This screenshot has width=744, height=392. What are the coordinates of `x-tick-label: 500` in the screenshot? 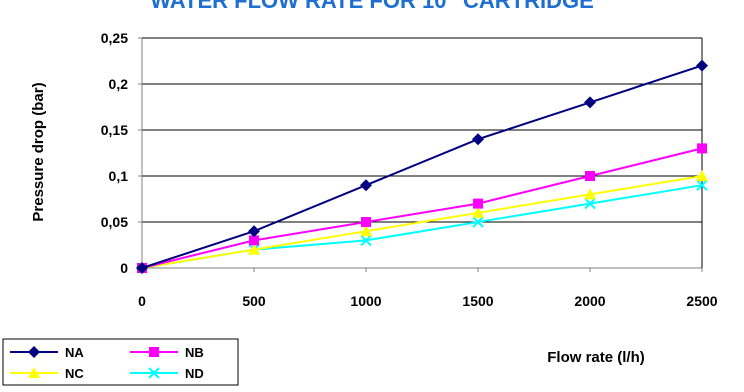 It's located at (254, 301).